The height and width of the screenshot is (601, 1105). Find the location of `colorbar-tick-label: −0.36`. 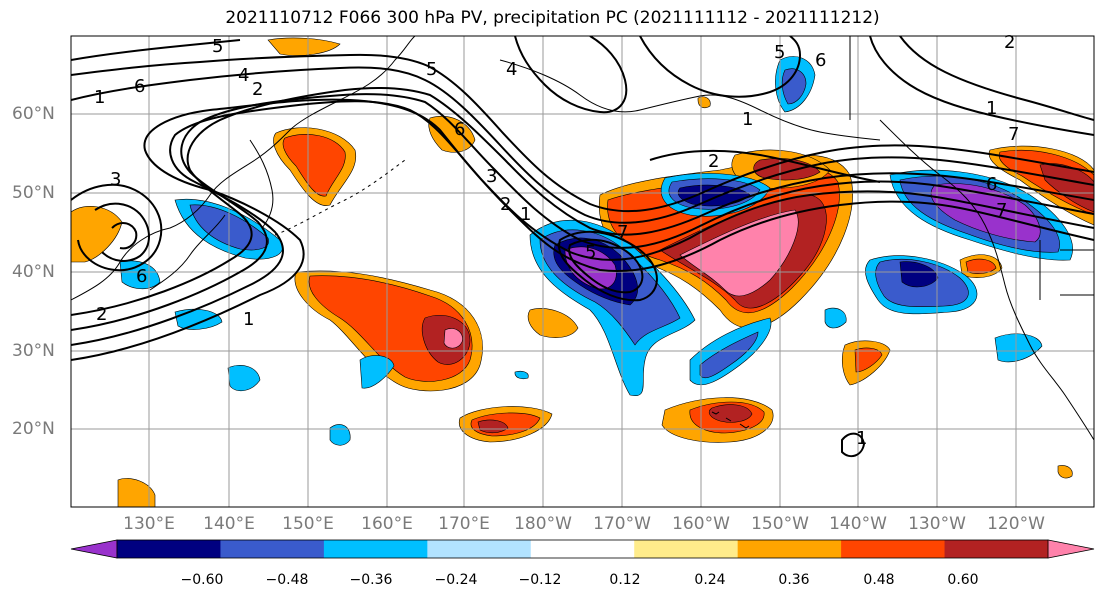

colorbar-tick-label: −0.36 is located at coordinates (371, 580).